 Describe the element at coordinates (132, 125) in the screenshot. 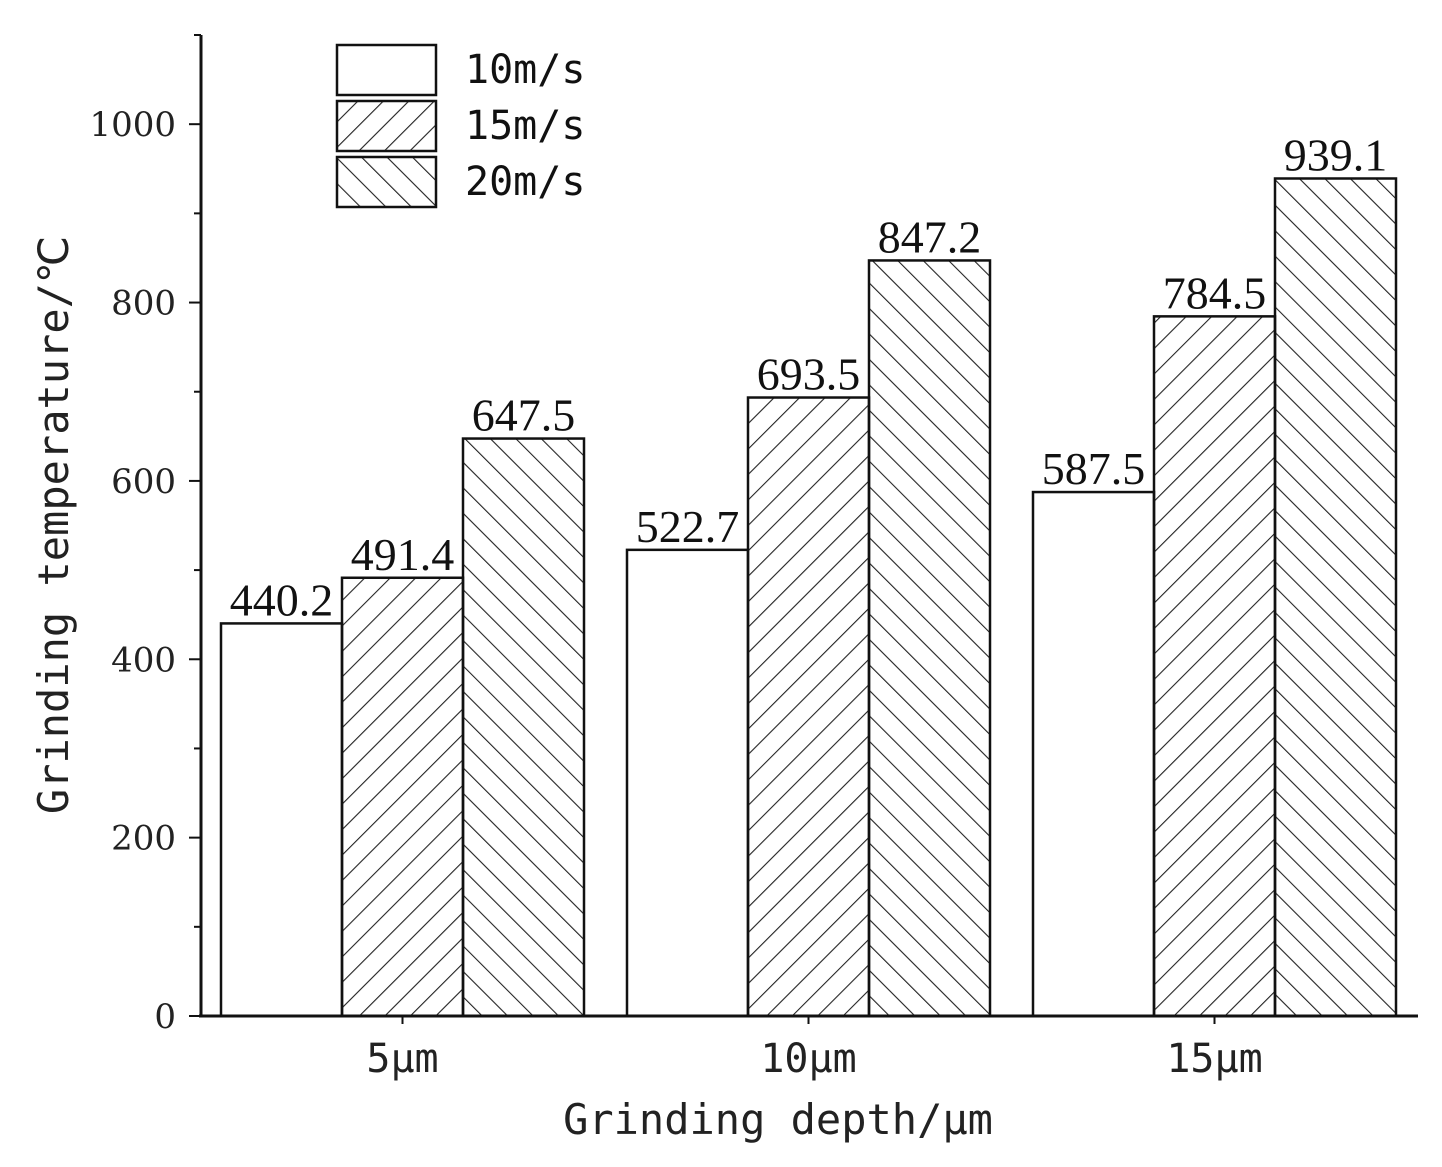

I see `y-tick-label-6: 1000` at that location.